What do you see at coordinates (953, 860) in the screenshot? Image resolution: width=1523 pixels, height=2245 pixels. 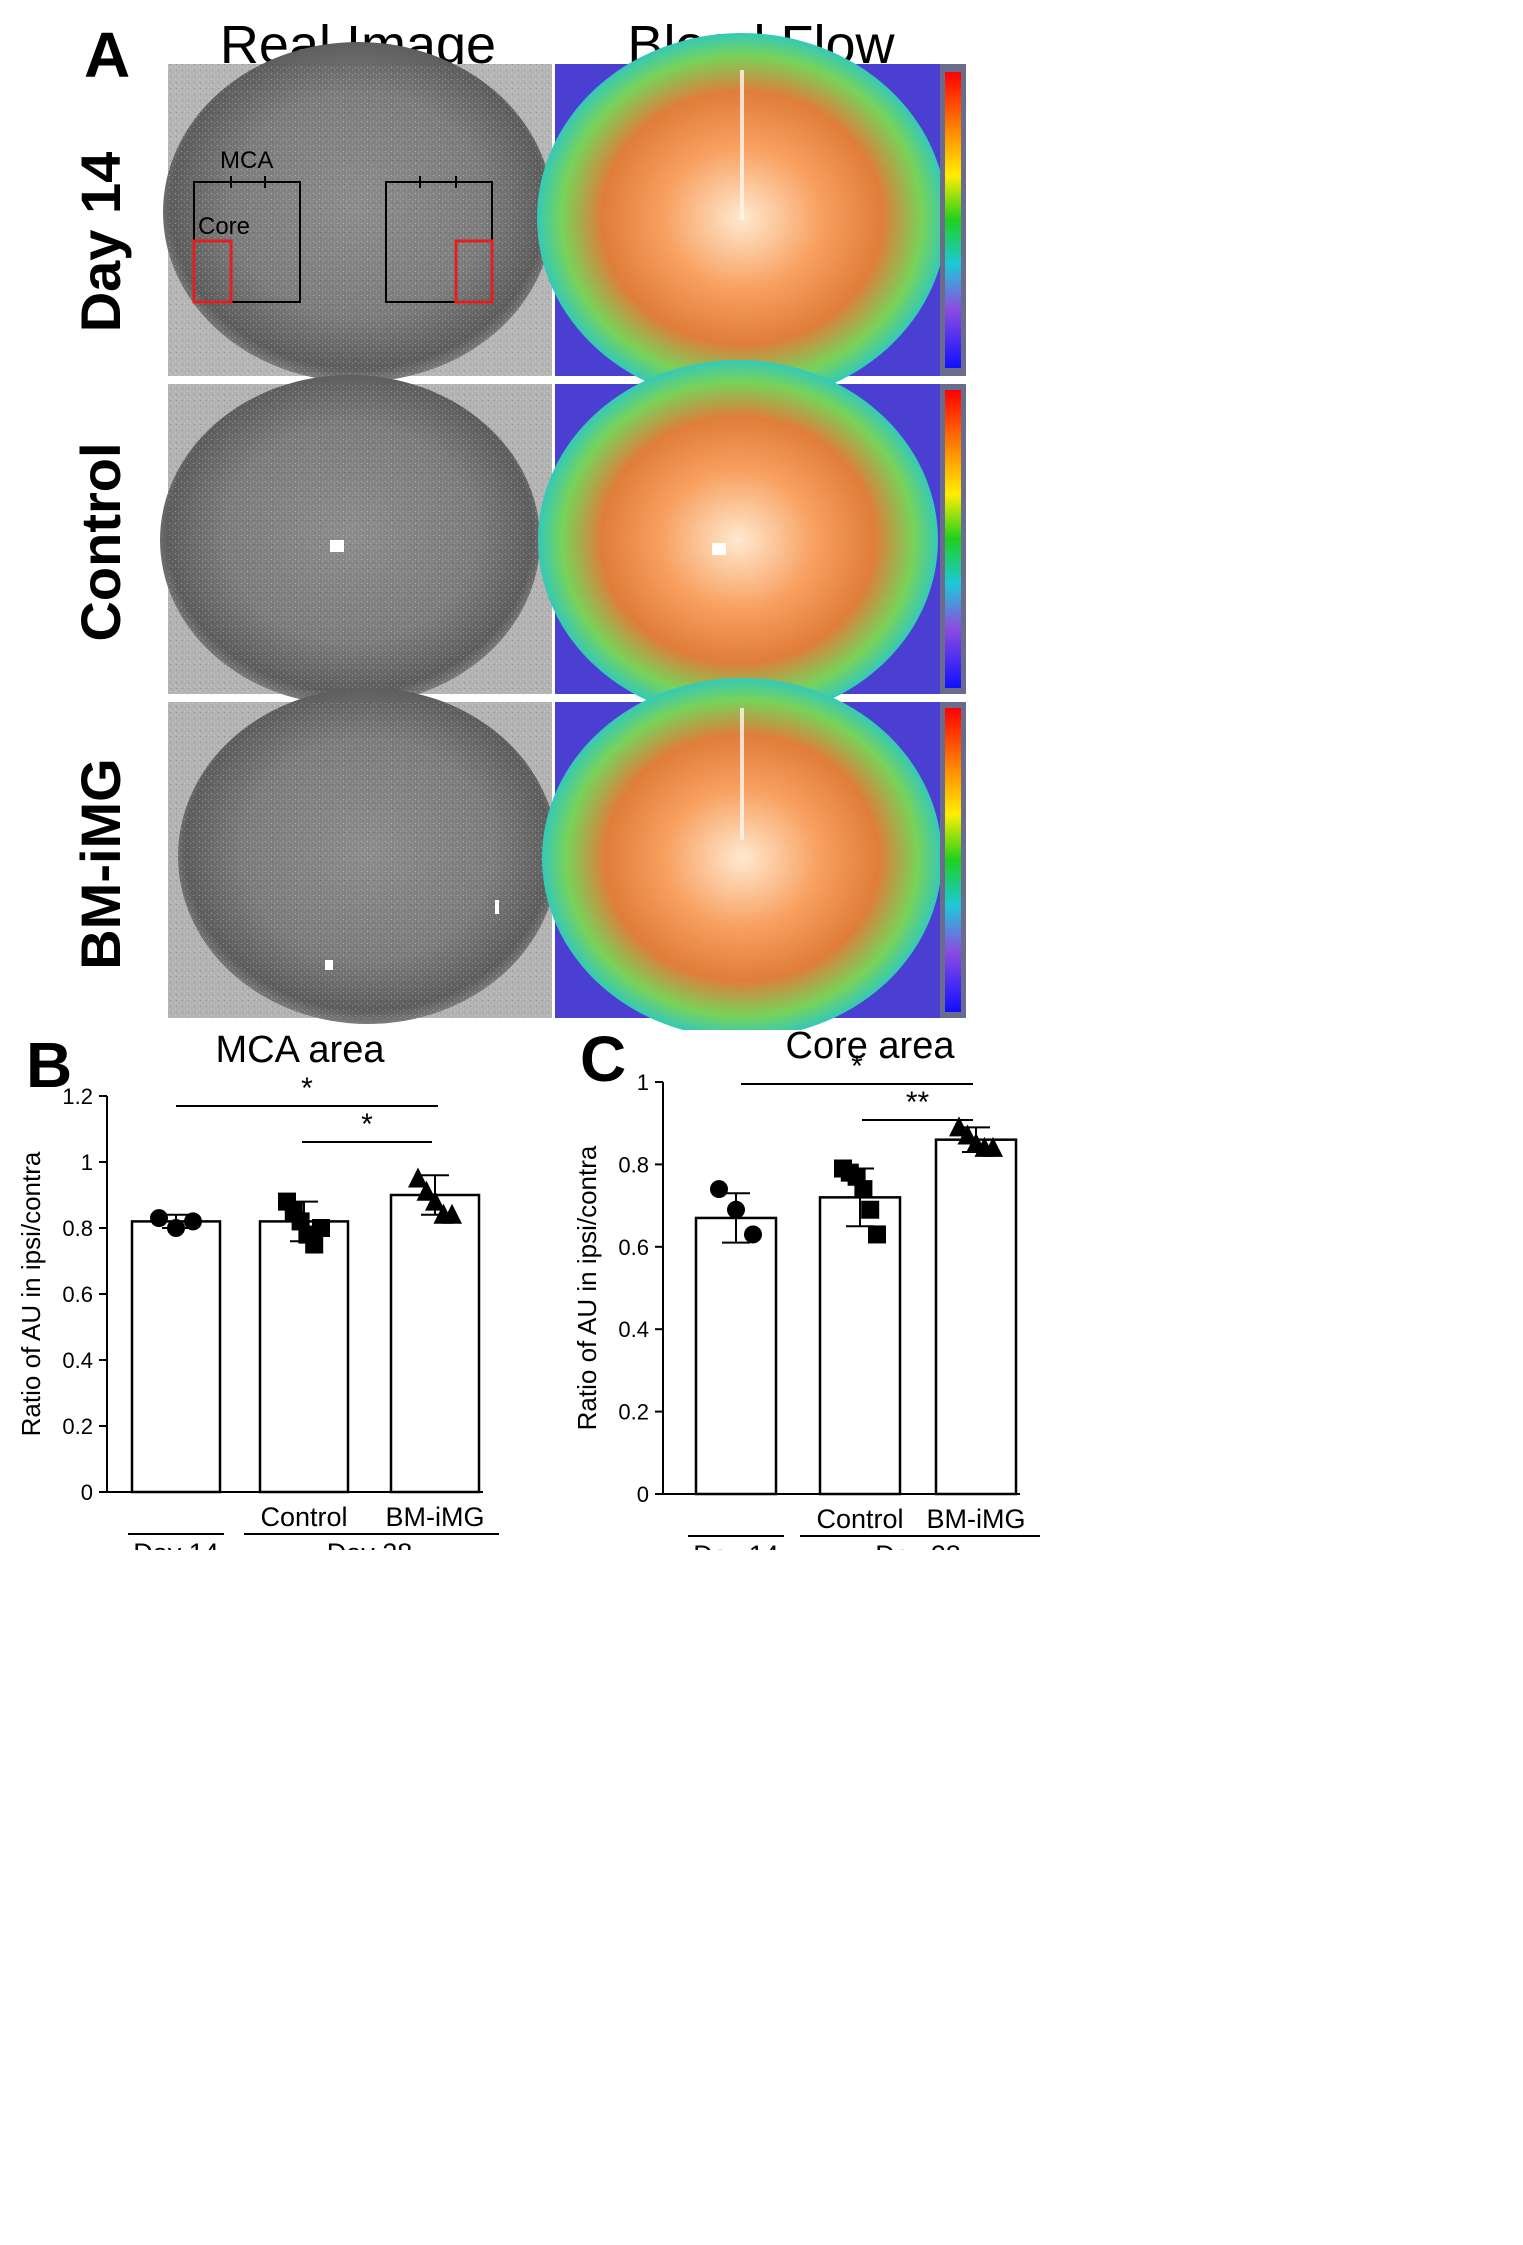 I see `colorbar-bm-img` at bounding box center [953, 860].